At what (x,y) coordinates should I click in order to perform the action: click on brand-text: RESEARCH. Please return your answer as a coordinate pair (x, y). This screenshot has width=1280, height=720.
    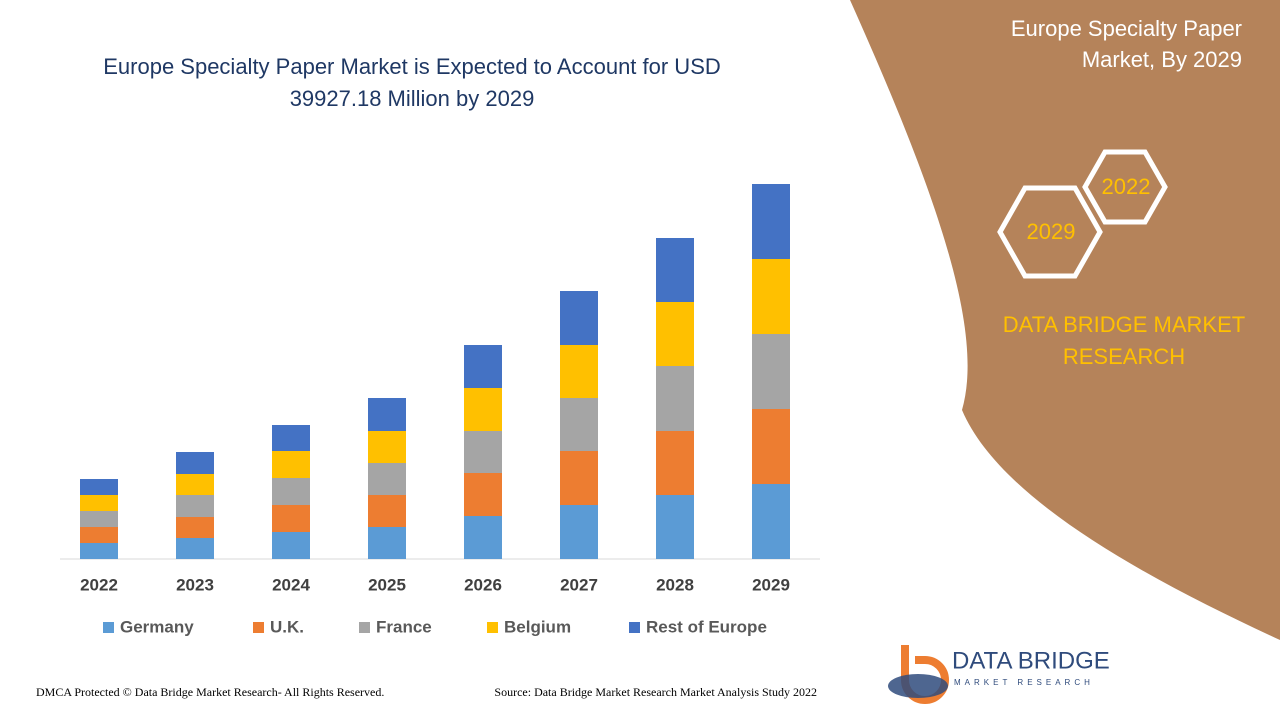
    Looking at the image, I should click on (1124, 356).